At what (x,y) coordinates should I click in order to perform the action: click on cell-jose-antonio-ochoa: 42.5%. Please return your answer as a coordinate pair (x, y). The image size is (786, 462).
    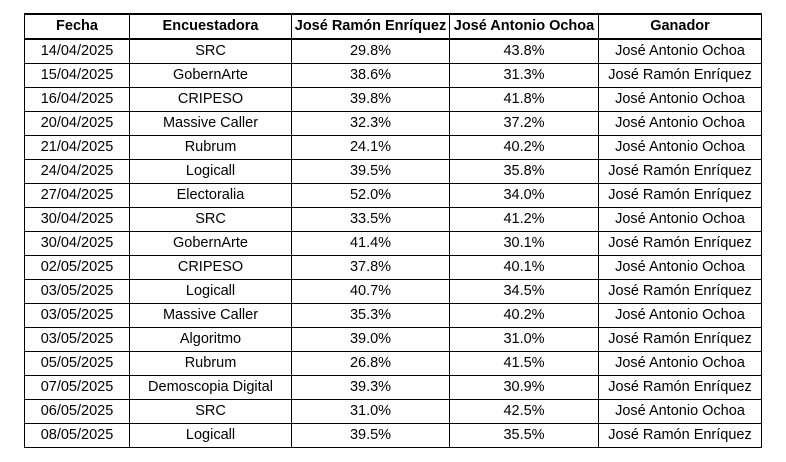
    Looking at the image, I should click on (524, 411).